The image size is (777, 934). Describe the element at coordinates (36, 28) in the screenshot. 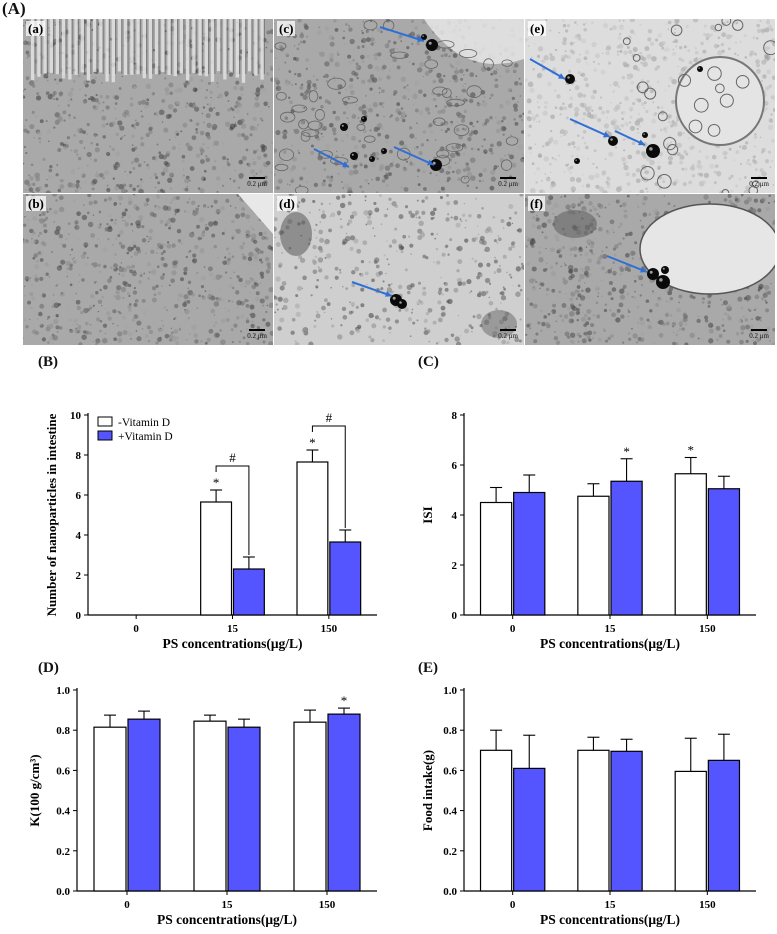

I see `em-panel-letter: (a)` at that location.